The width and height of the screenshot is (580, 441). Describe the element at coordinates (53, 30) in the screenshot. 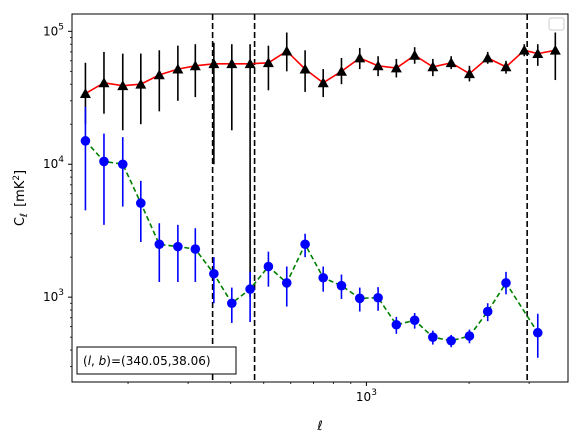

I see `y-tick-label: 10⁵` at that location.